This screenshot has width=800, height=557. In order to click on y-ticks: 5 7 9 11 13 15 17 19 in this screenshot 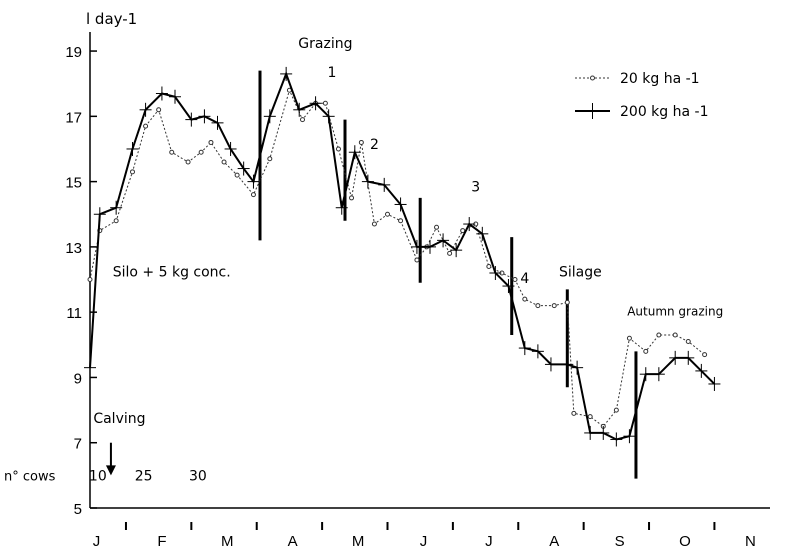, I will do `click(81, 281)`.